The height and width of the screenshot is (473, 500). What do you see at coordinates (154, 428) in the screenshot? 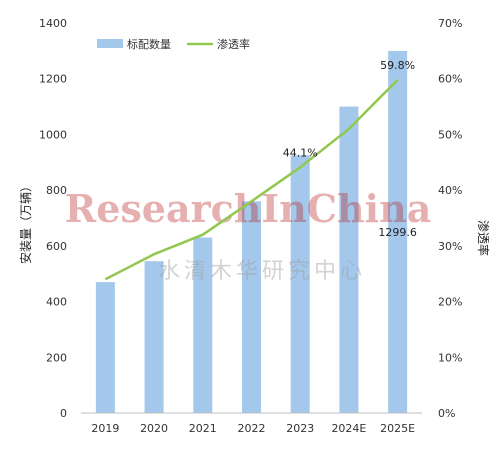
I see `x-tick-label: 2020` at bounding box center [154, 428].